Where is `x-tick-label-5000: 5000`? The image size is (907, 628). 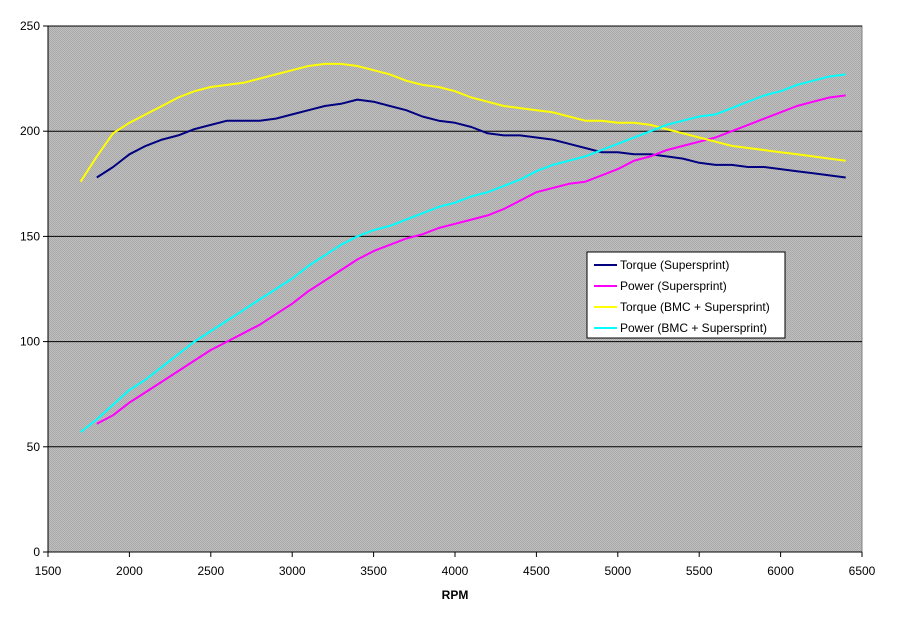
x-tick-label-5000: 5000 is located at coordinates (617, 571).